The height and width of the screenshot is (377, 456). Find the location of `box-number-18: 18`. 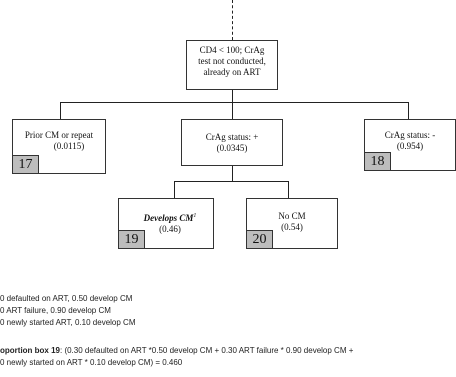

box-number-18: 18 is located at coordinates (378, 161).